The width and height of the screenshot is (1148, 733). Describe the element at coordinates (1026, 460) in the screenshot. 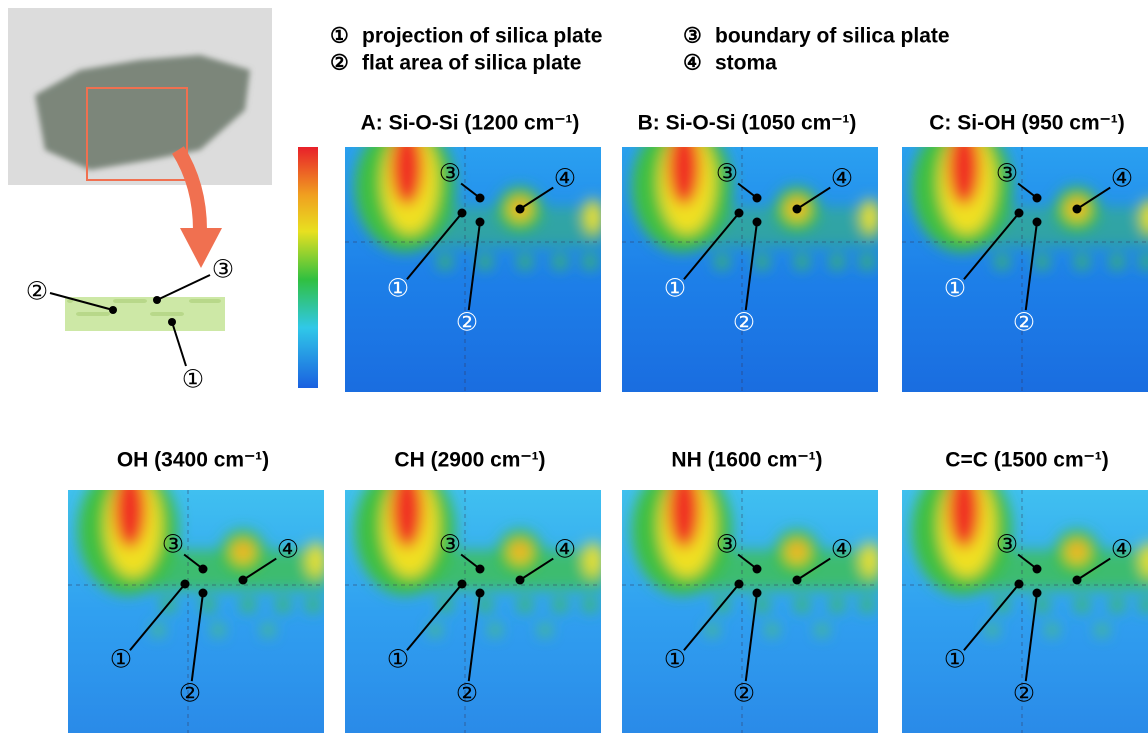

I see `panel-title: C=C (1500 cm⁻¹)` at that location.